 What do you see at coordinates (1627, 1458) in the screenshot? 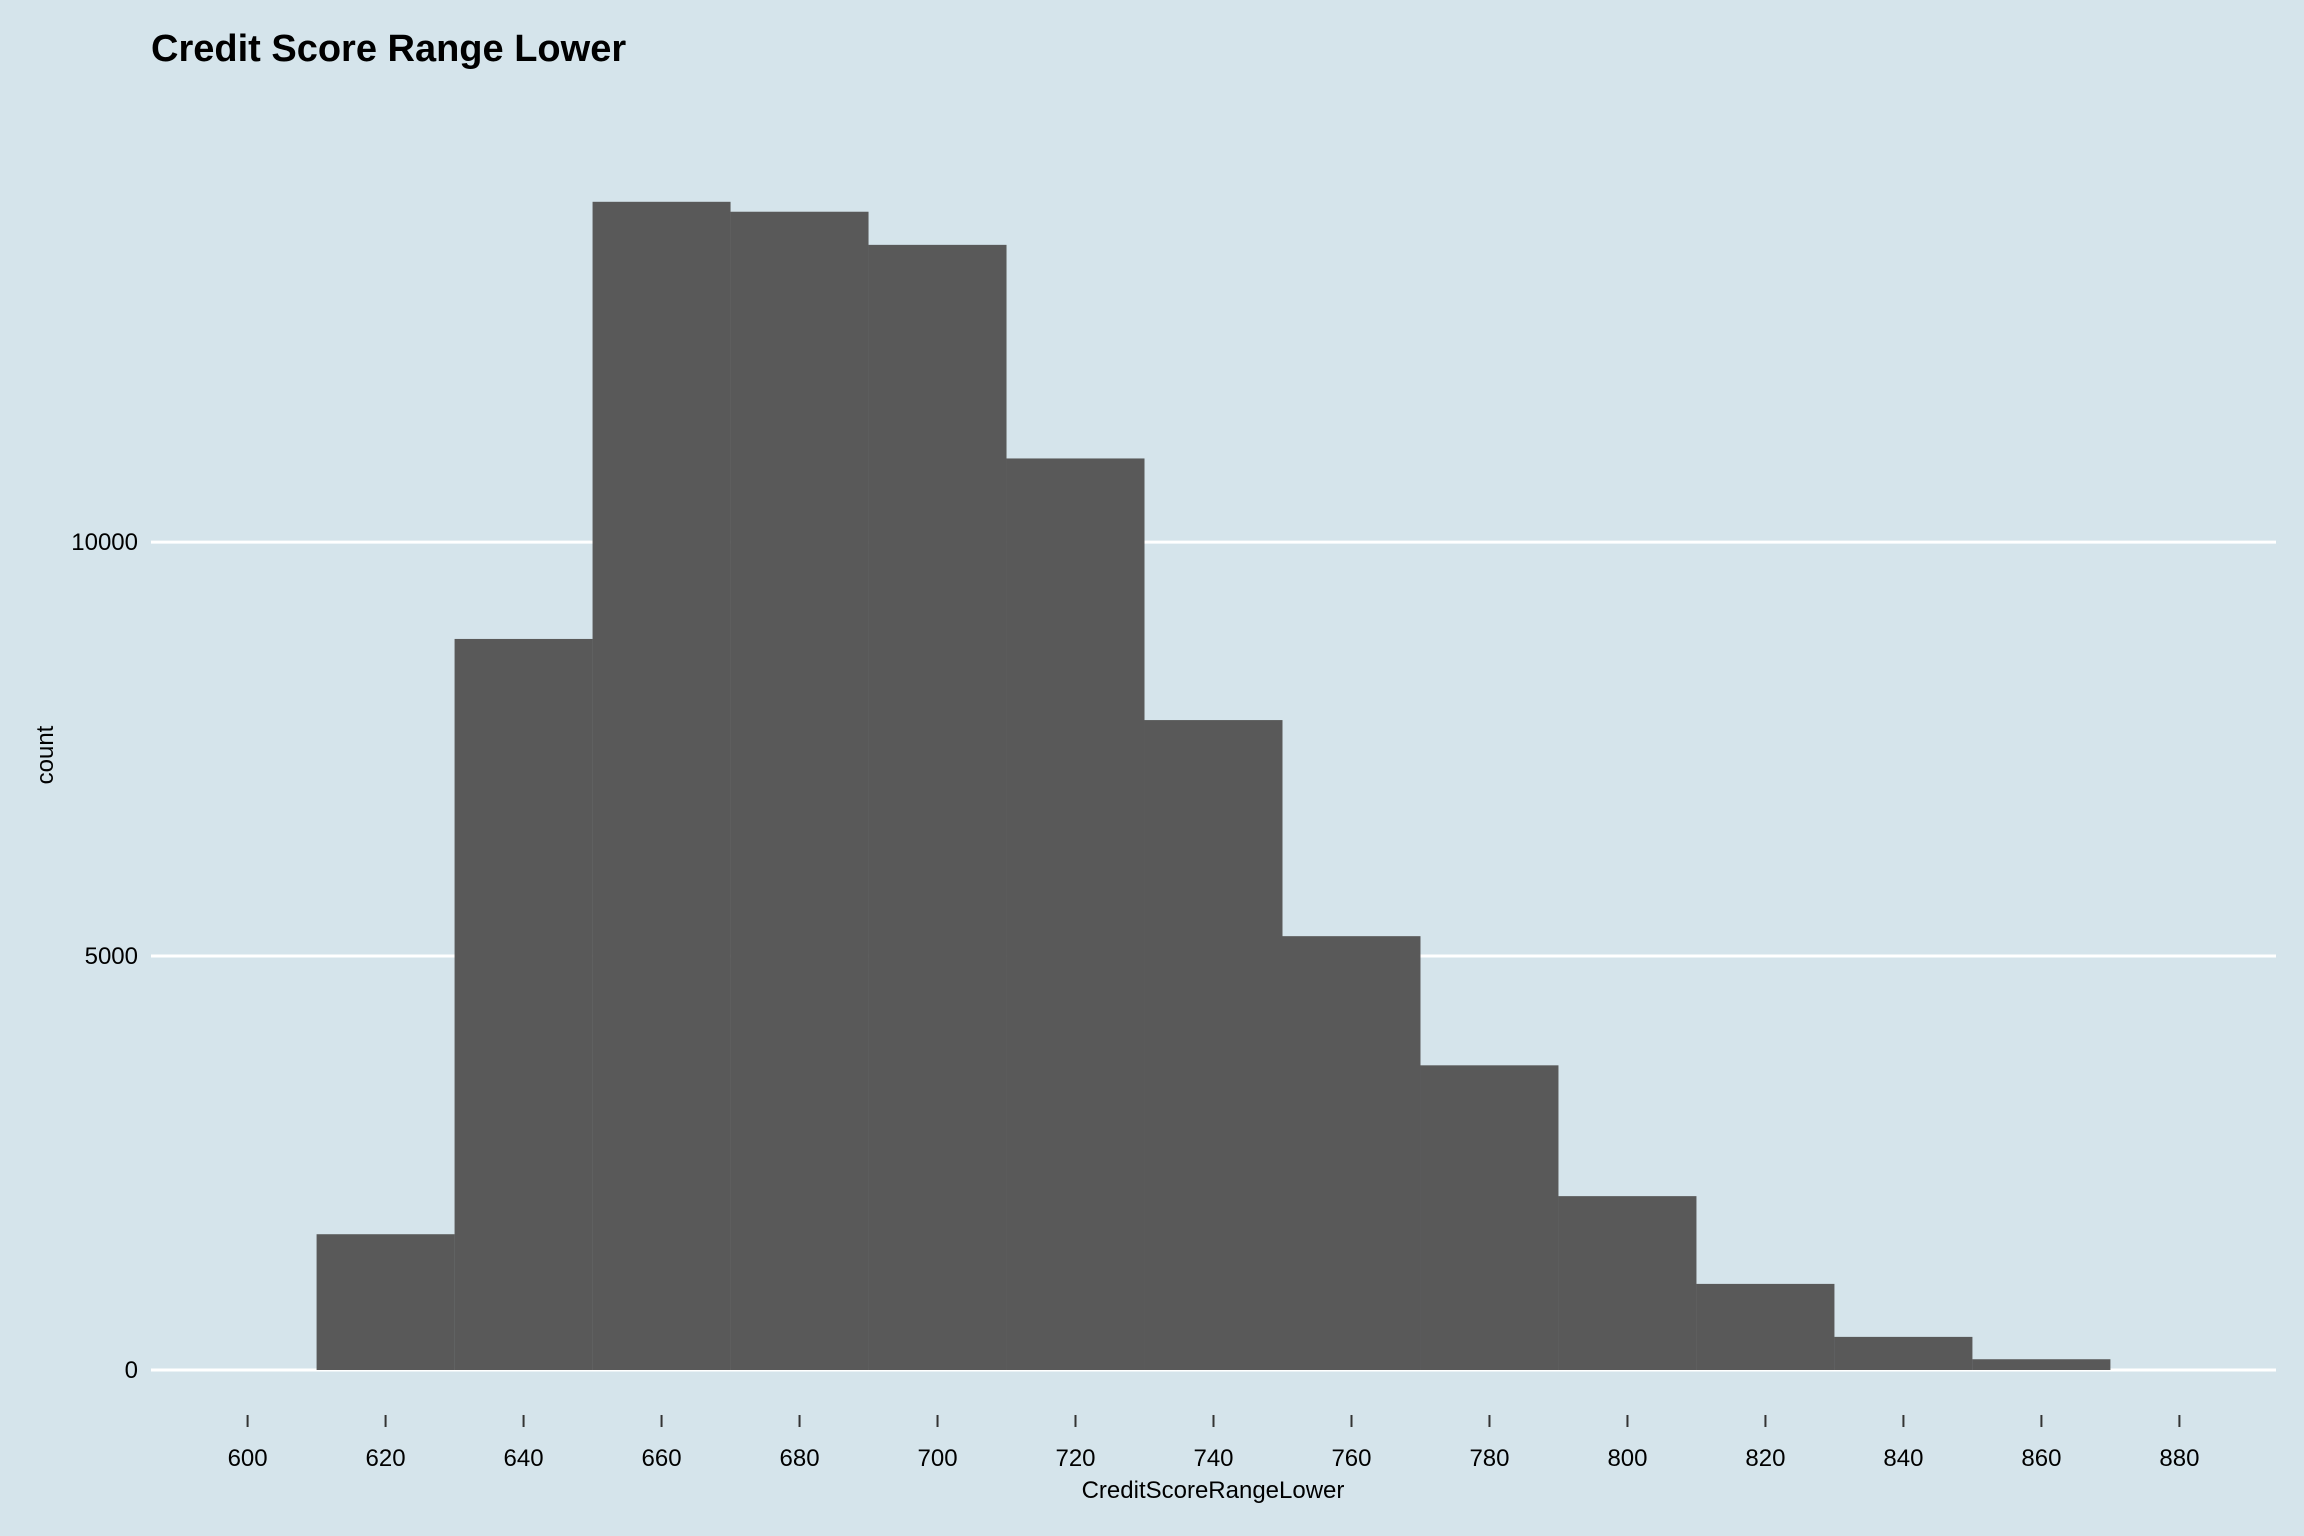
I see `x-tick-label-800: 800` at bounding box center [1627, 1458].